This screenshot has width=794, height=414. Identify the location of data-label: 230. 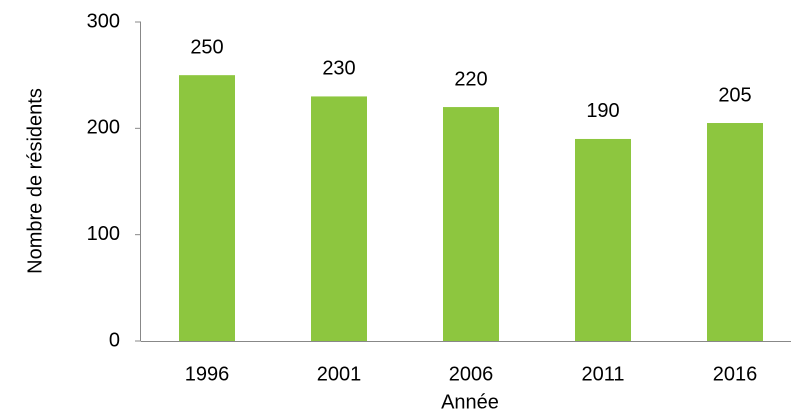
(338, 69).